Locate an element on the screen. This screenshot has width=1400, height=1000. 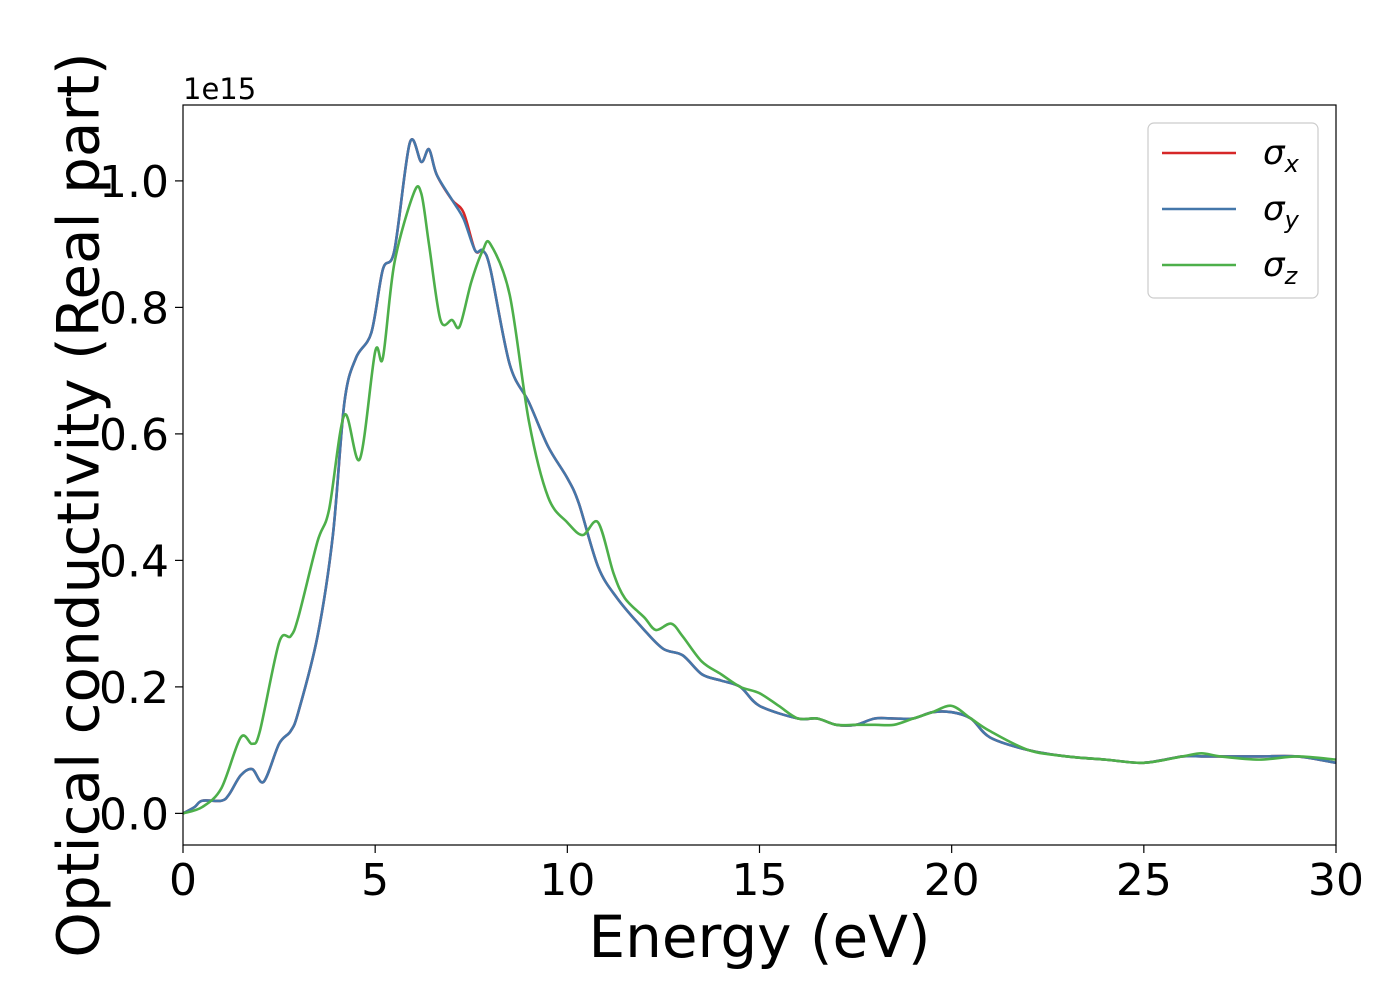
y-tick-label: 0.6 is located at coordinates (134, 435).